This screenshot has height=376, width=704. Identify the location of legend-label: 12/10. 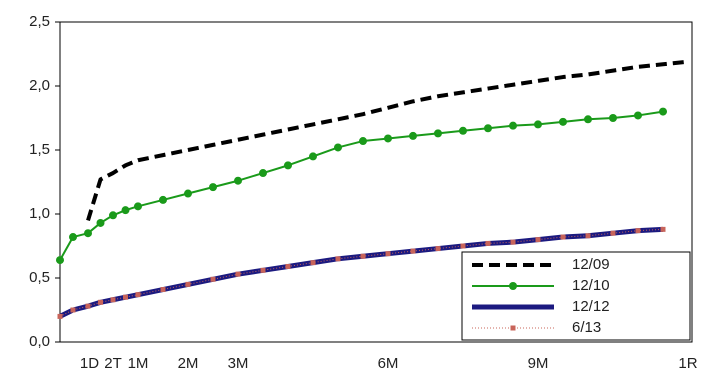
(591, 285).